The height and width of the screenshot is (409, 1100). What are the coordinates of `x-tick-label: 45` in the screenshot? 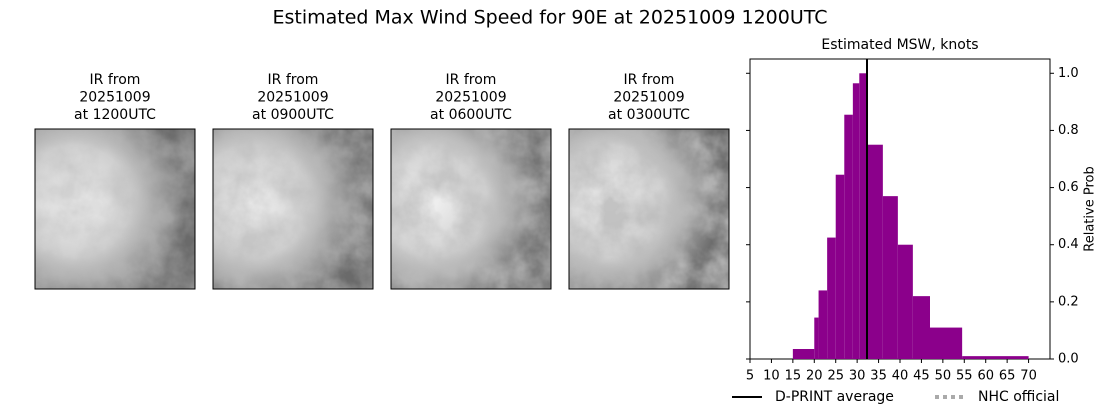 It's located at (921, 376).